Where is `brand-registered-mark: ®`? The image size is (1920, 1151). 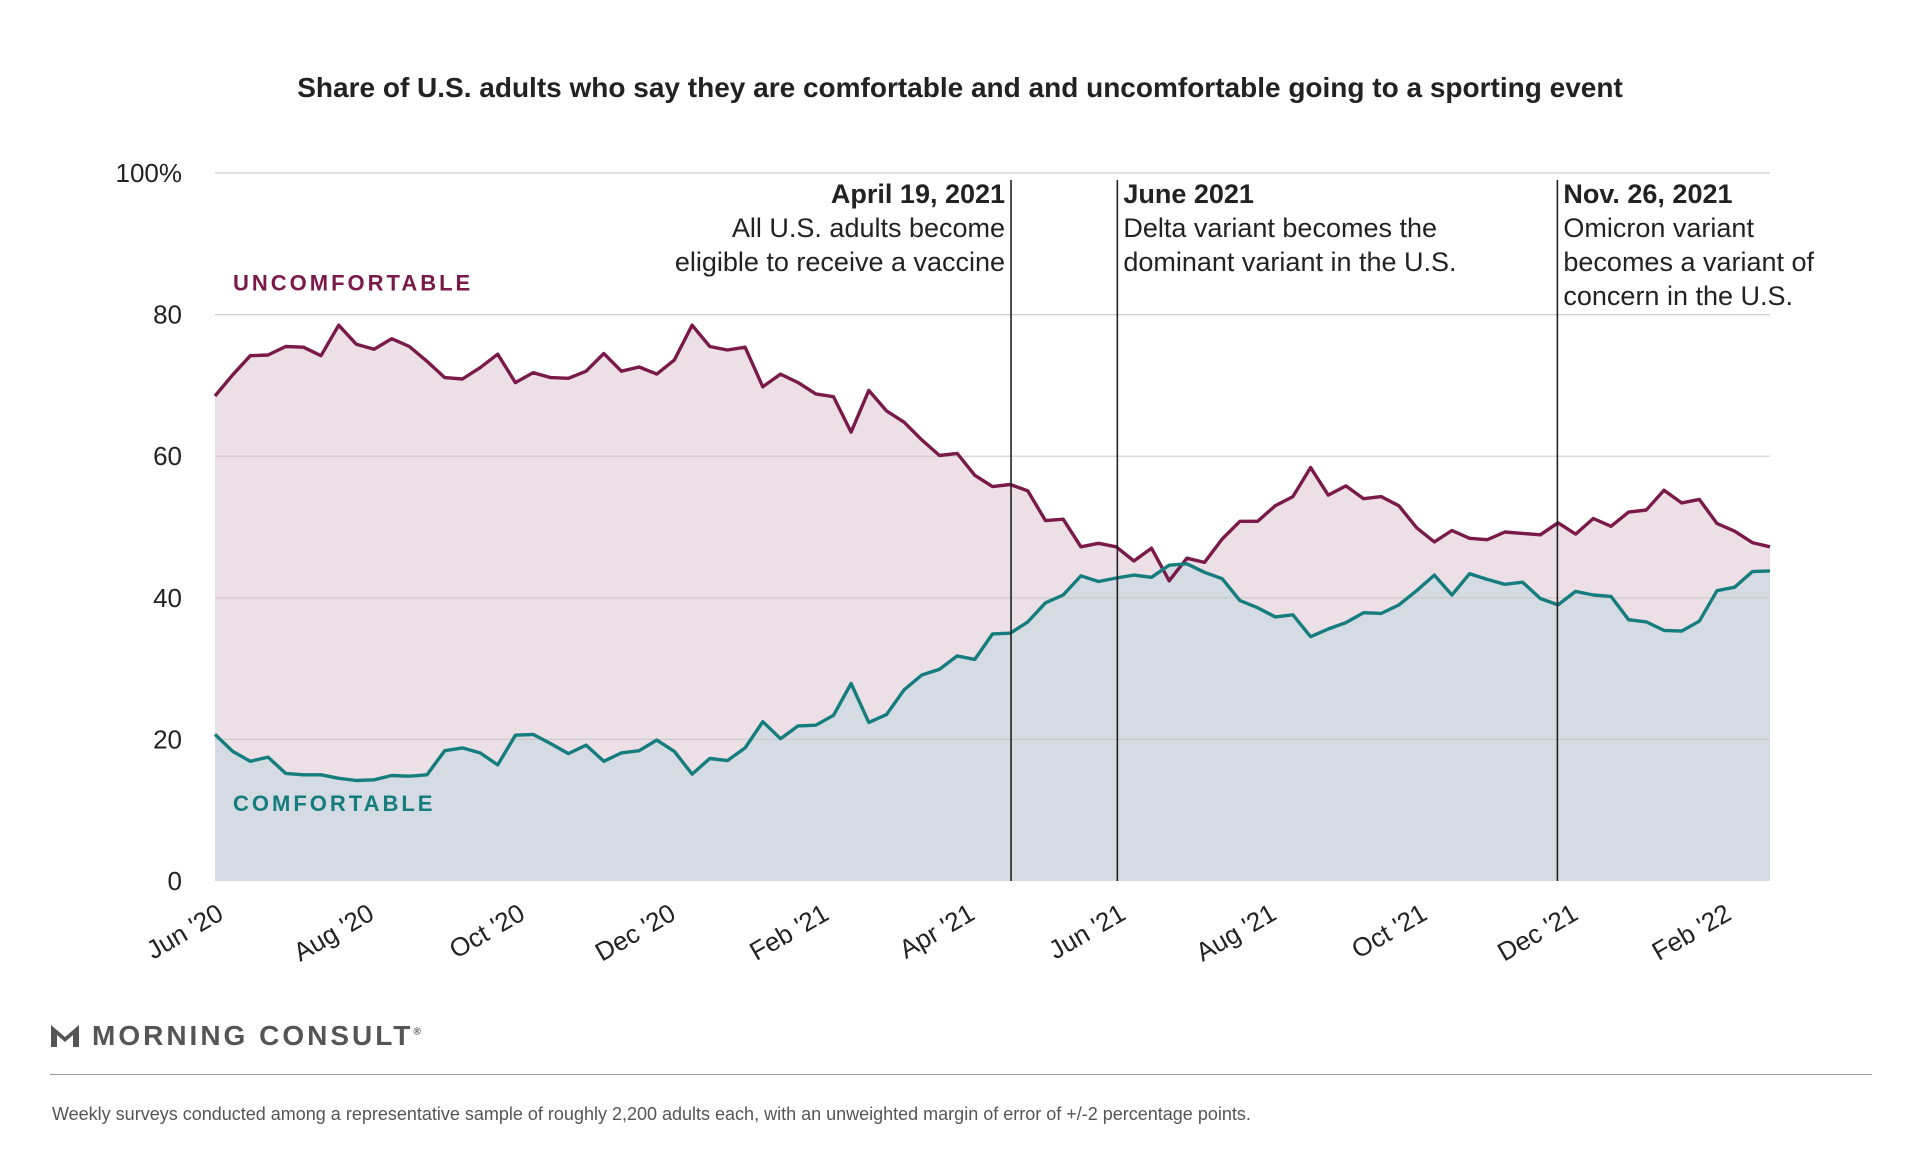 brand-registered-mark: ® is located at coordinates (418, 1032).